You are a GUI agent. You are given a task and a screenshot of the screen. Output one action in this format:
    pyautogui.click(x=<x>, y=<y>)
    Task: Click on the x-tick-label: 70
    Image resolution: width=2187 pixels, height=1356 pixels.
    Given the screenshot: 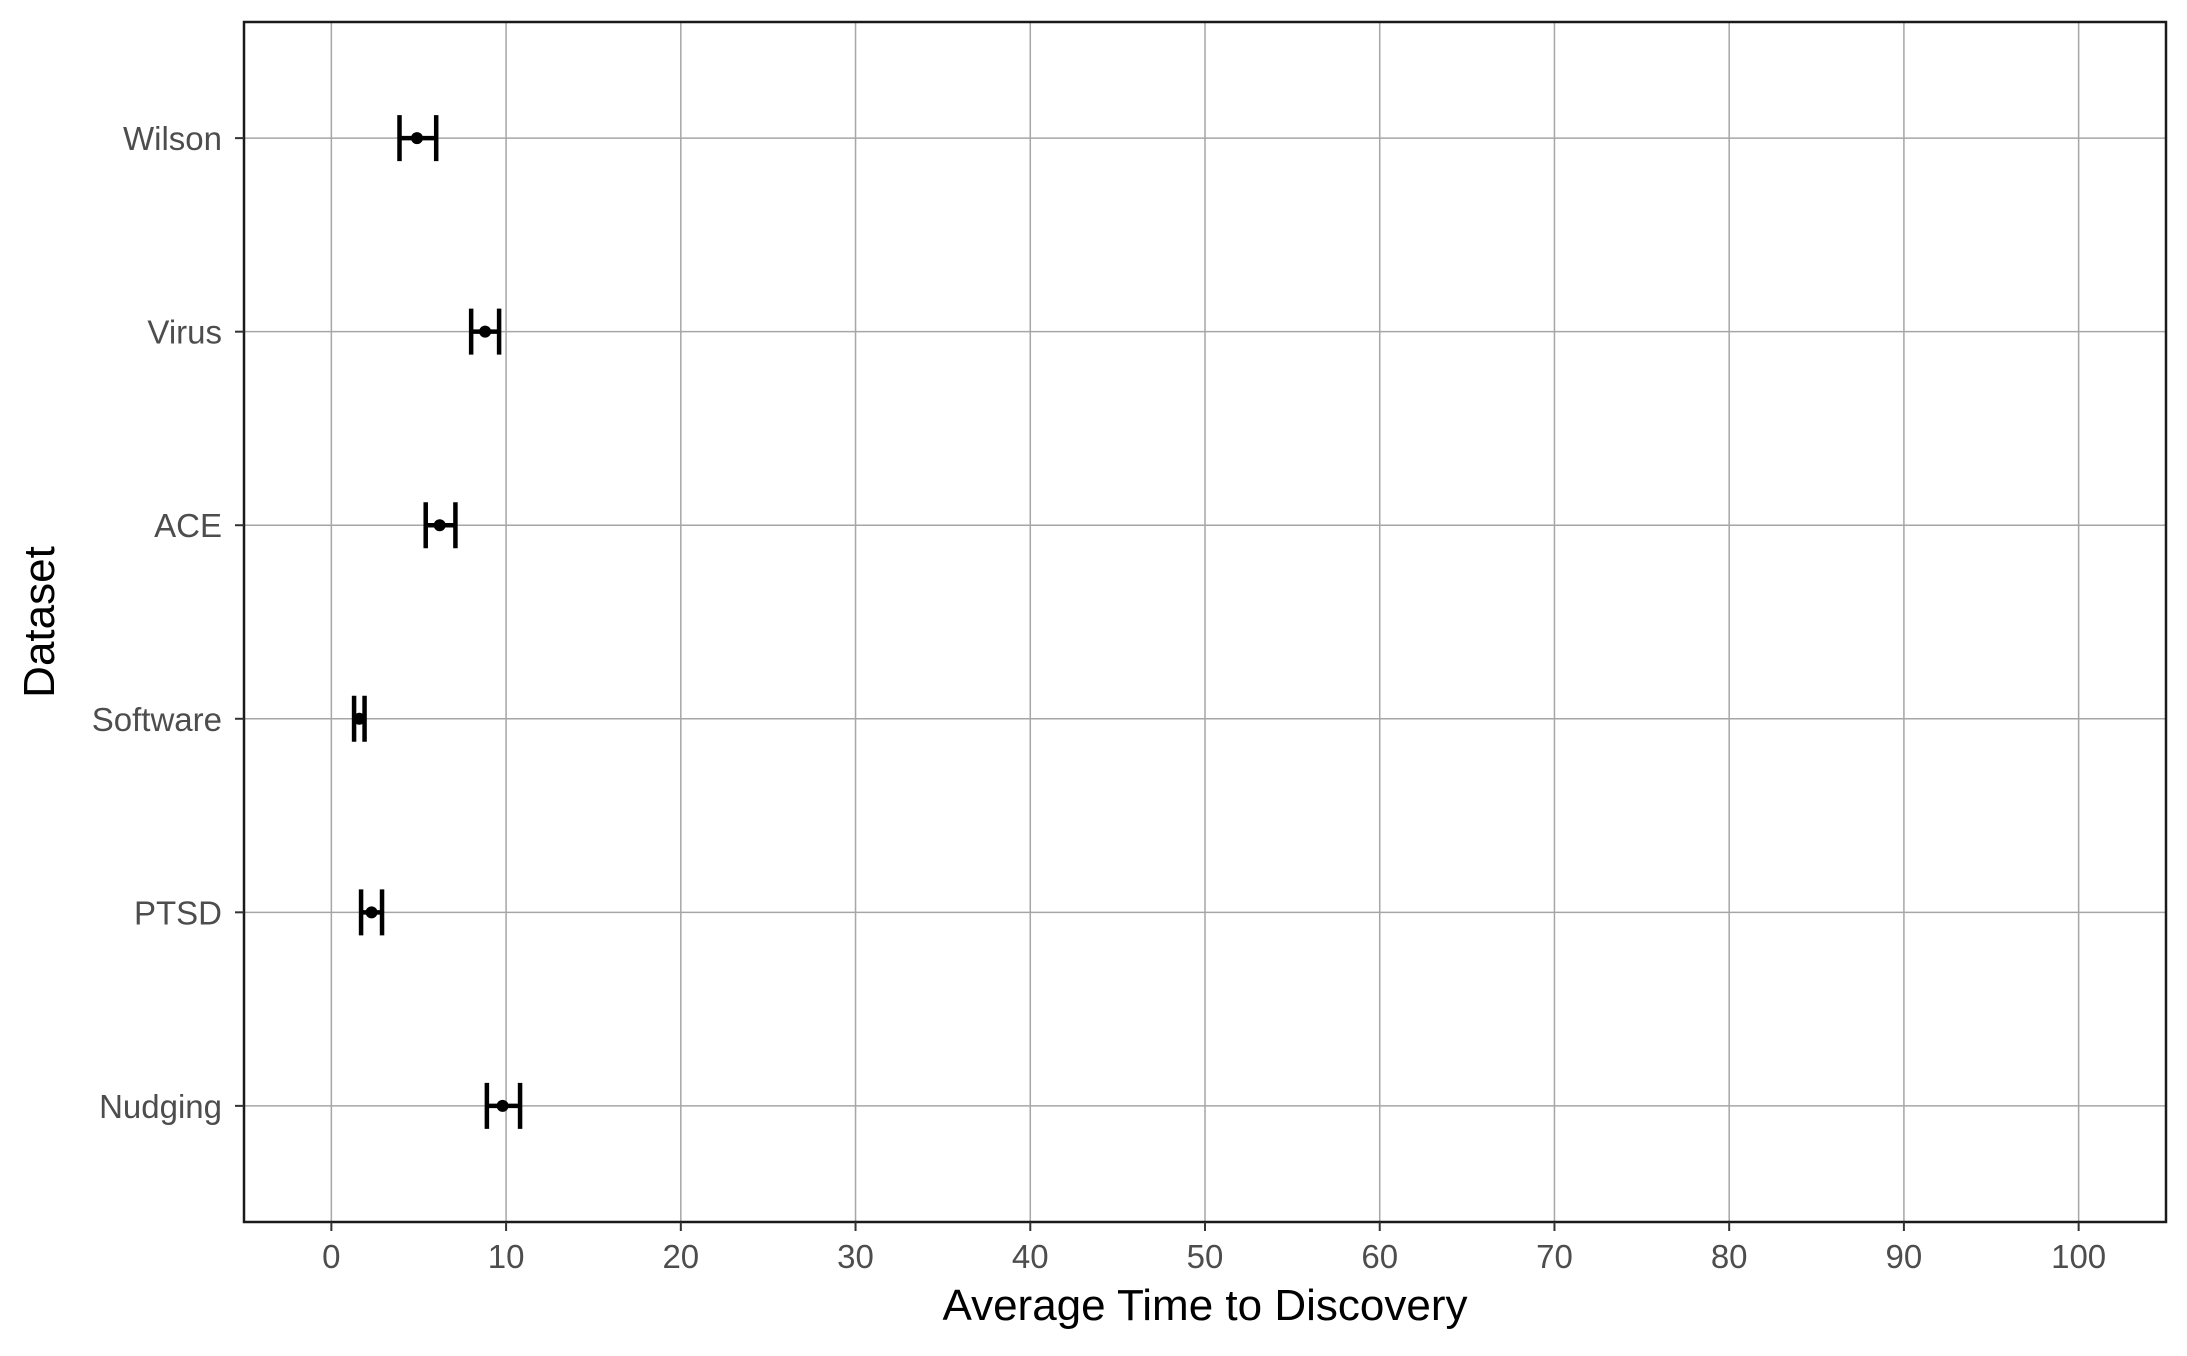 What is the action you would take?
    pyautogui.click(x=1554, y=1256)
    